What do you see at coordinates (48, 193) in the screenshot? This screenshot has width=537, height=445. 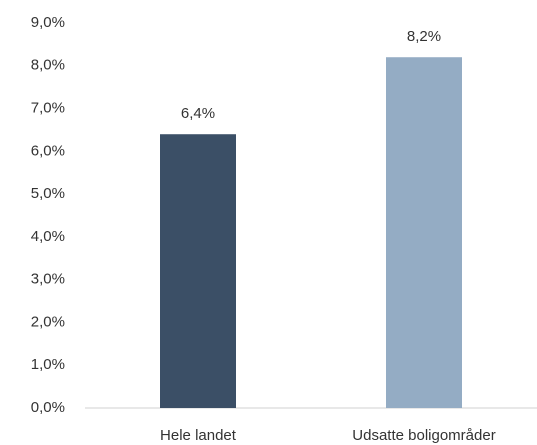 I see `y-tick-label: 5,0%` at bounding box center [48, 193].